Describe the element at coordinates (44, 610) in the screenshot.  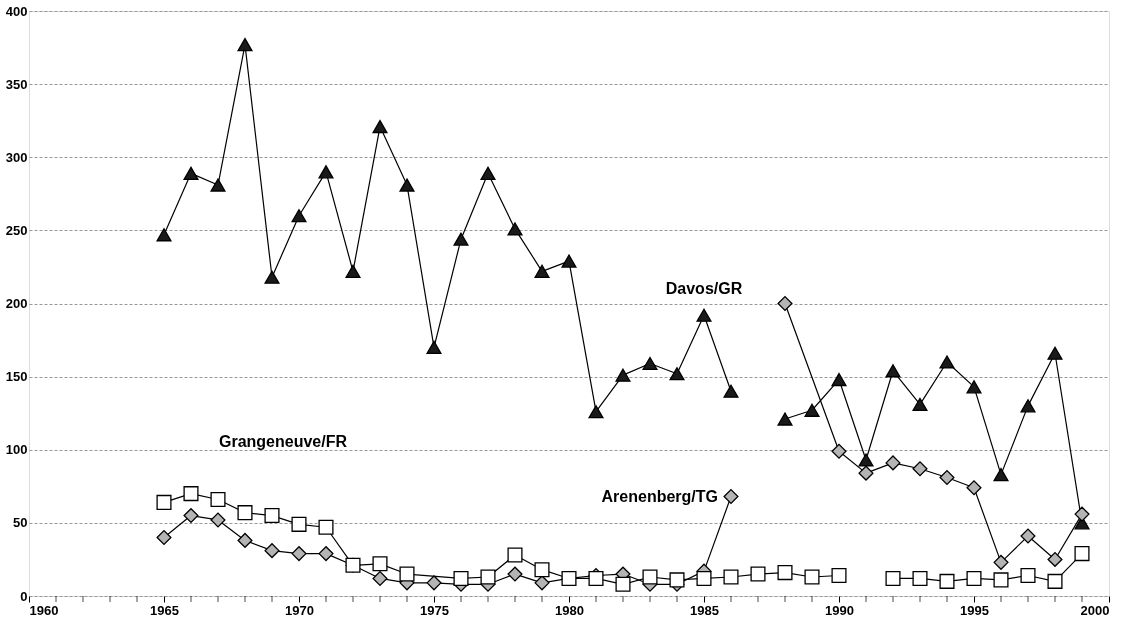
I see `x-tick-label: 1960` at that location.